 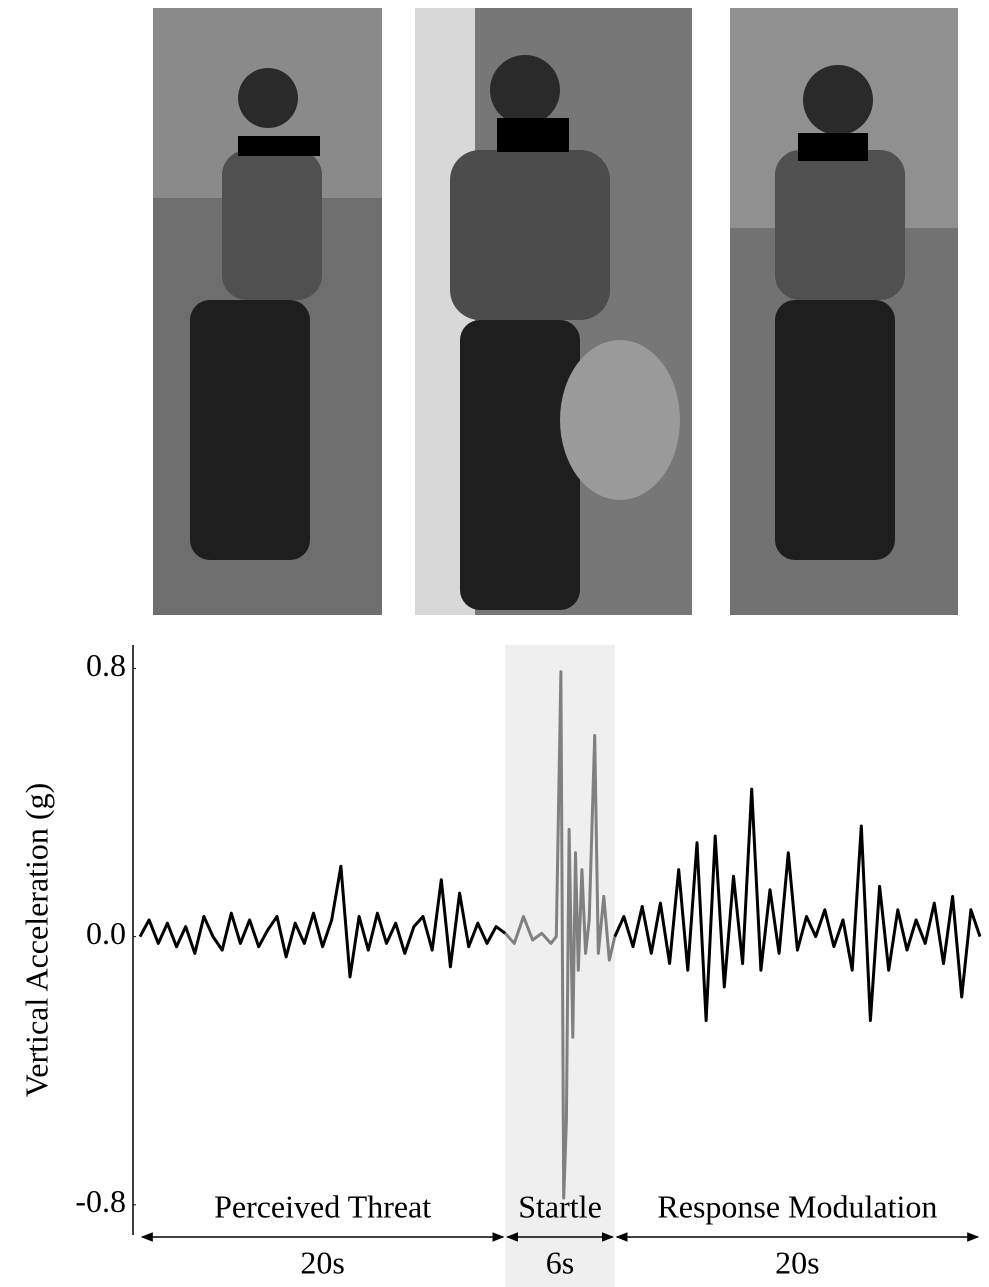 What do you see at coordinates (100, 1201) in the screenshot?
I see `y-tick-label: -0.8` at bounding box center [100, 1201].